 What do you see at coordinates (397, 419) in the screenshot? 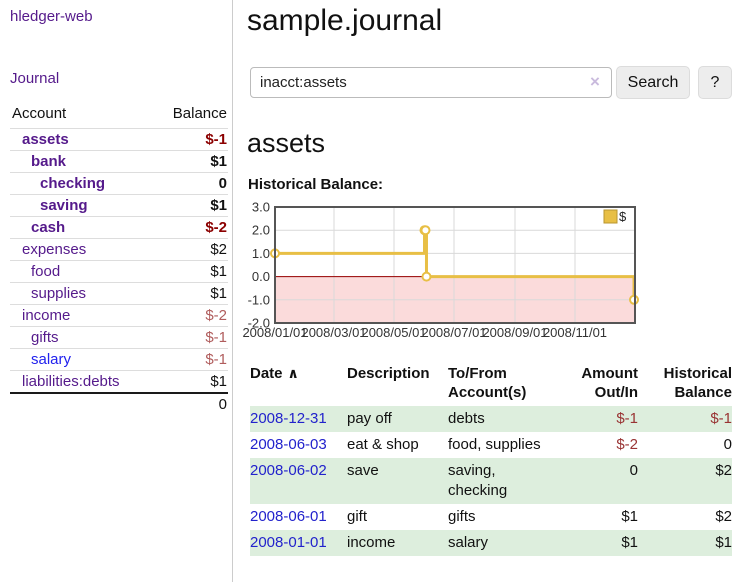
I see `transaction-description: pay off` at bounding box center [397, 419].